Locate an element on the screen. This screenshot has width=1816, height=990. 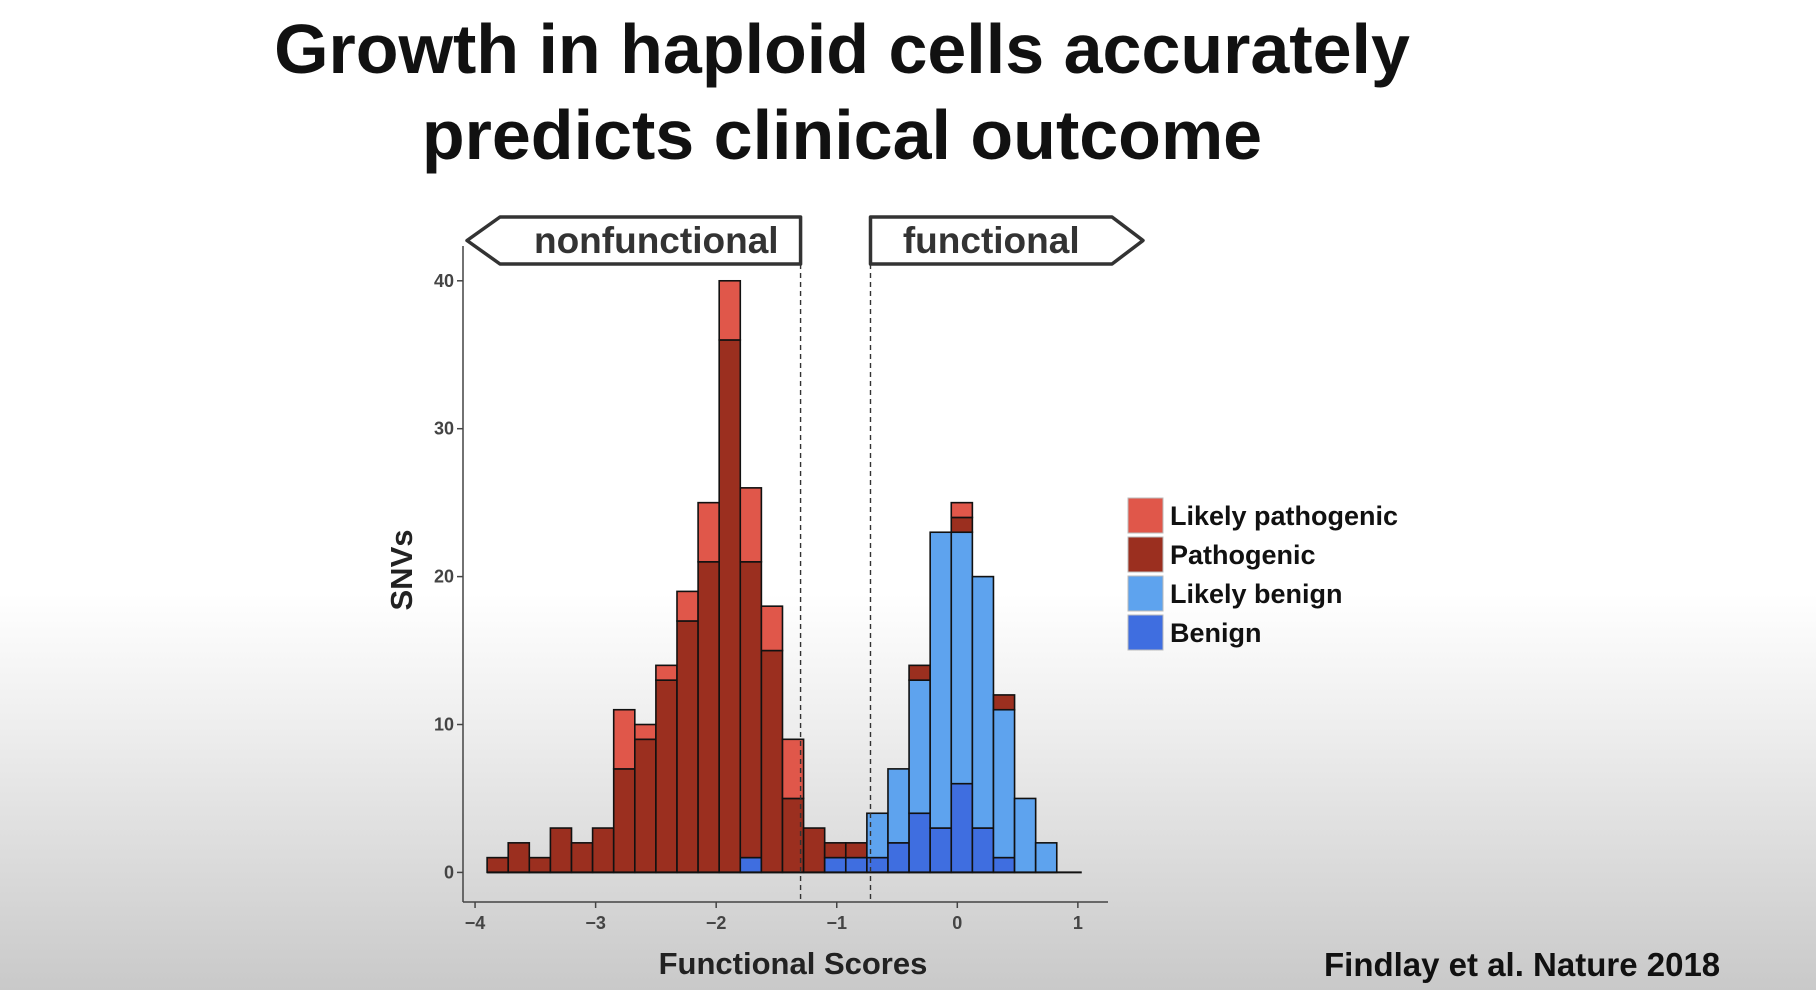
title-line-2: predicts clinical outcome is located at coordinates (842, 135).